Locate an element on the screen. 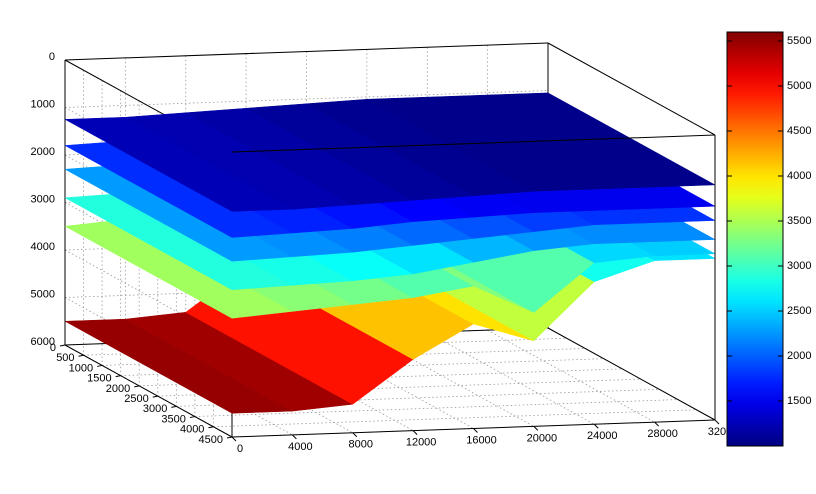  colorbar-tick-label: 4500 is located at coordinates (799, 131).